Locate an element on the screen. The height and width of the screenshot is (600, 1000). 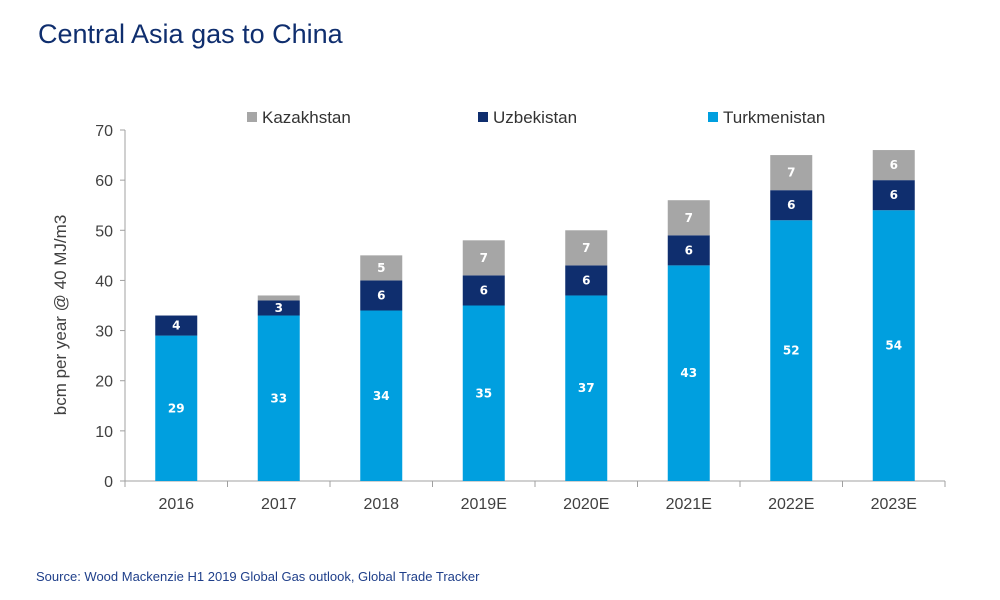
x-tick-label: 2016 is located at coordinates (176, 504).